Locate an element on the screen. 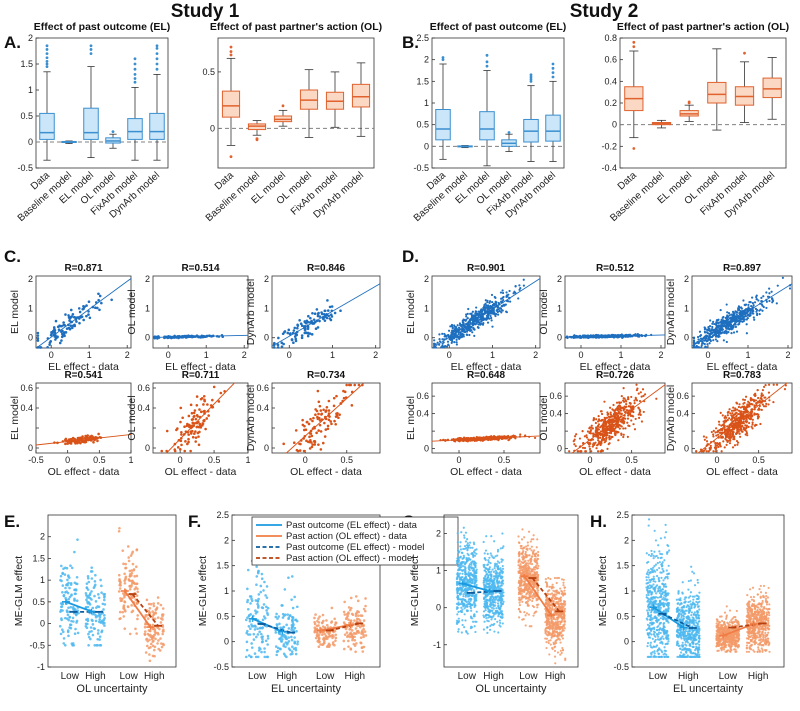 The height and width of the screenshot is (711, 800). D6-title: R=0.783 is located at coordinates (742, 375).